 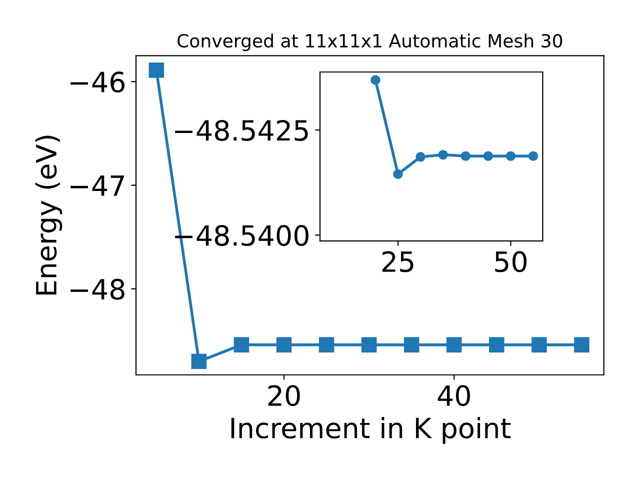 I want to click on y-tick-label: −47, so click(x=97, y=186).